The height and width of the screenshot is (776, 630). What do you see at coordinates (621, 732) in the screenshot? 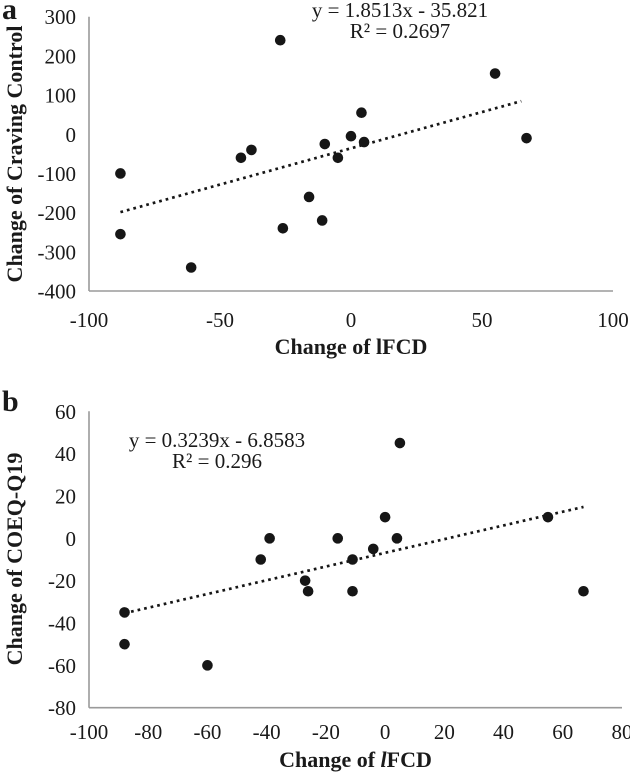
I see `x-tick-label: 80` at bounding box center [621, 732].